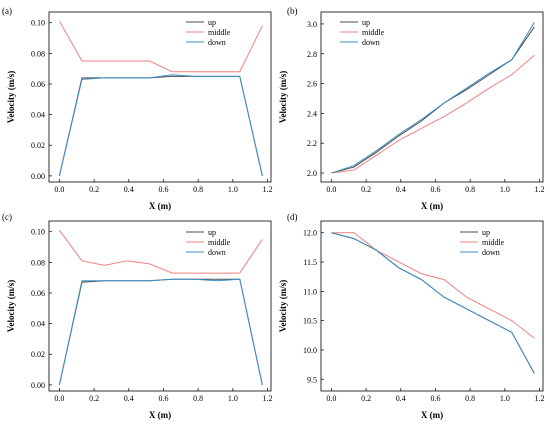 The height and width of the screenshot is (427, 550). Describe the element at coordinates (292, 217) in the screenshot. I see `panel-label: (d)` at that location.